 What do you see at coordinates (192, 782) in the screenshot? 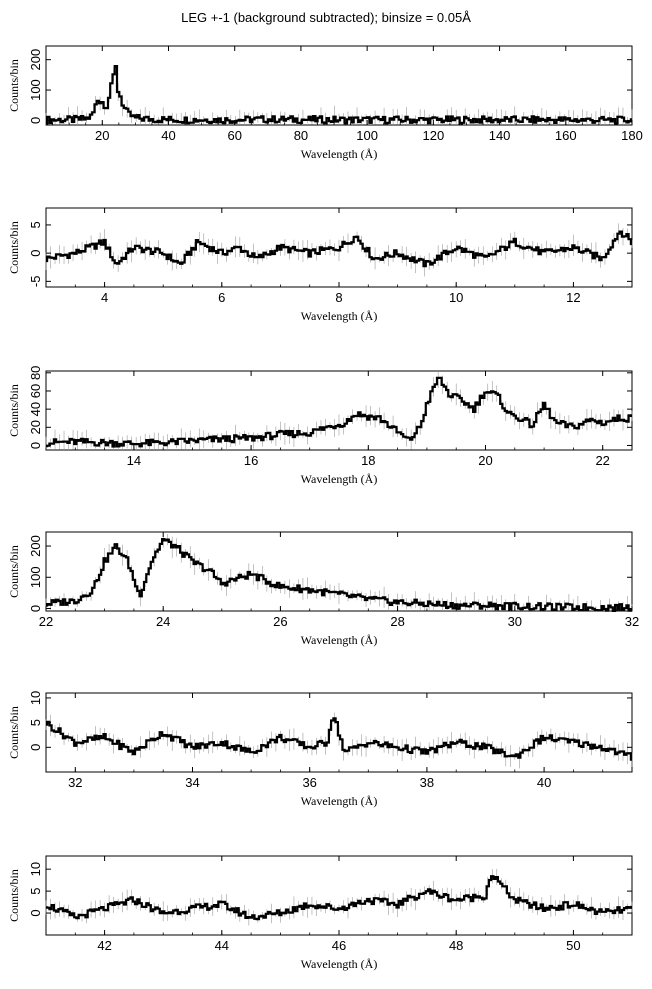
I see `x-tick-label: 34` at bounding box center [192, 782].